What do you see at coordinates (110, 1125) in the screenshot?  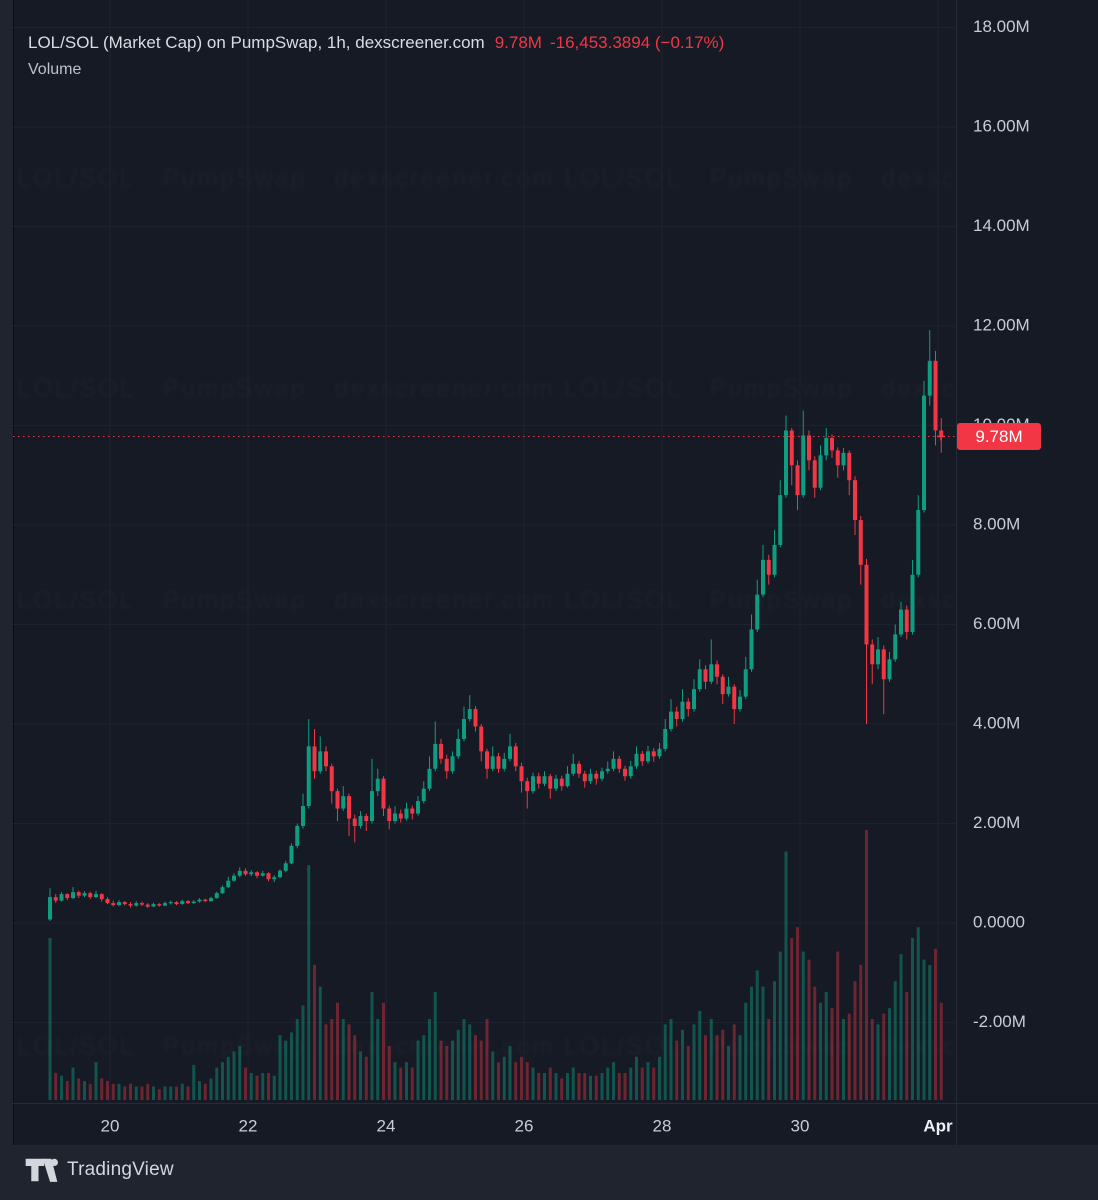 I see `time-axis-label: 20` at bounding box center [110, 1125].